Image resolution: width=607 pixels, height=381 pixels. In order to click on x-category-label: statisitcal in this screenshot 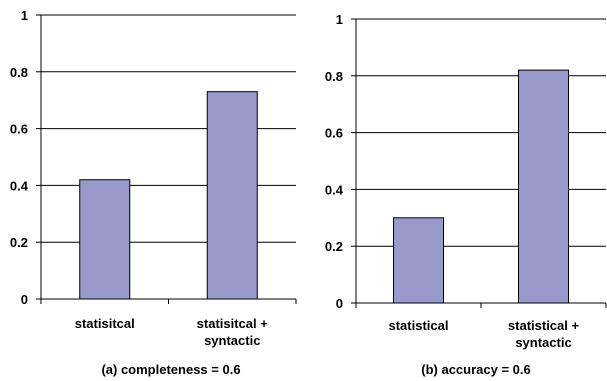, I will do `click(105, 323)`.